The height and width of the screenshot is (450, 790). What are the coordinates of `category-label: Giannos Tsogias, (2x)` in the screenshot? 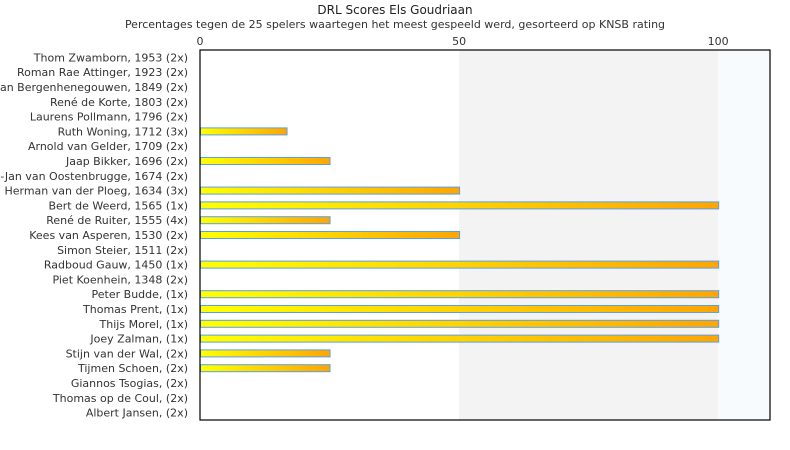 It's located at (129, 383).